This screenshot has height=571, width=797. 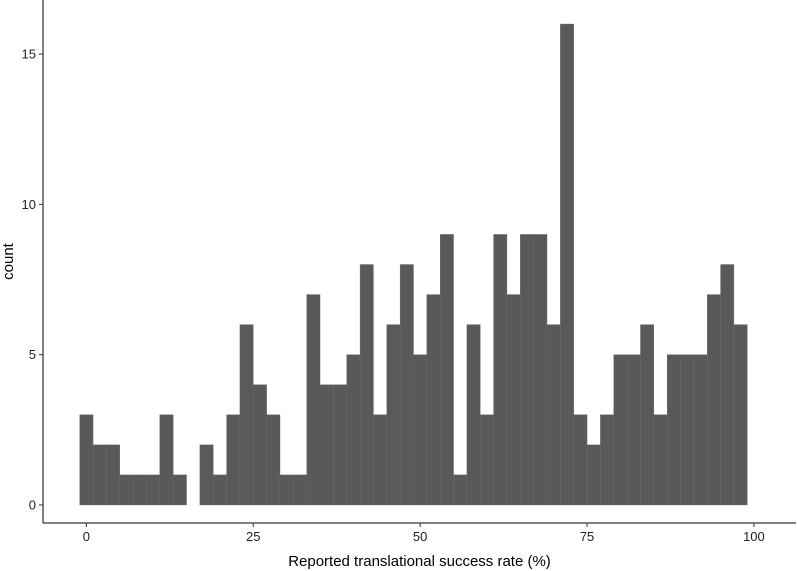 I want to click on x-axis-title: Reported translational success rate (%), so click(x=419, y=561).